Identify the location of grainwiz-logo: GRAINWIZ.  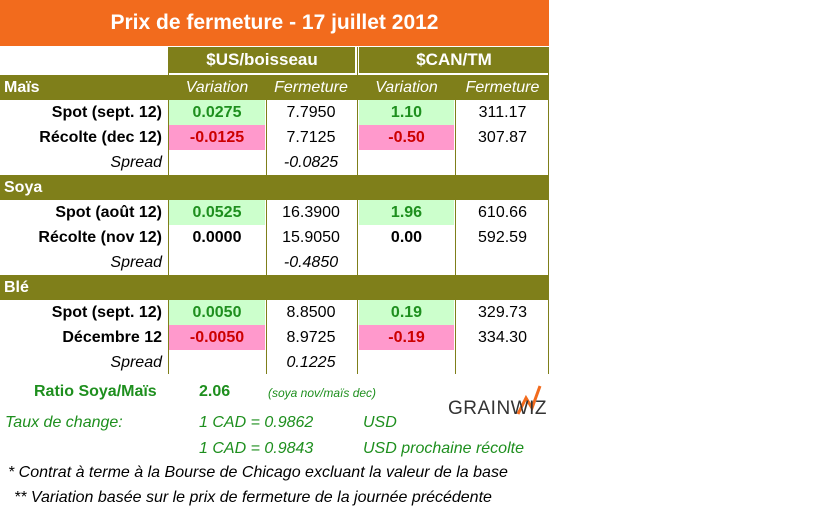
(498, 404).